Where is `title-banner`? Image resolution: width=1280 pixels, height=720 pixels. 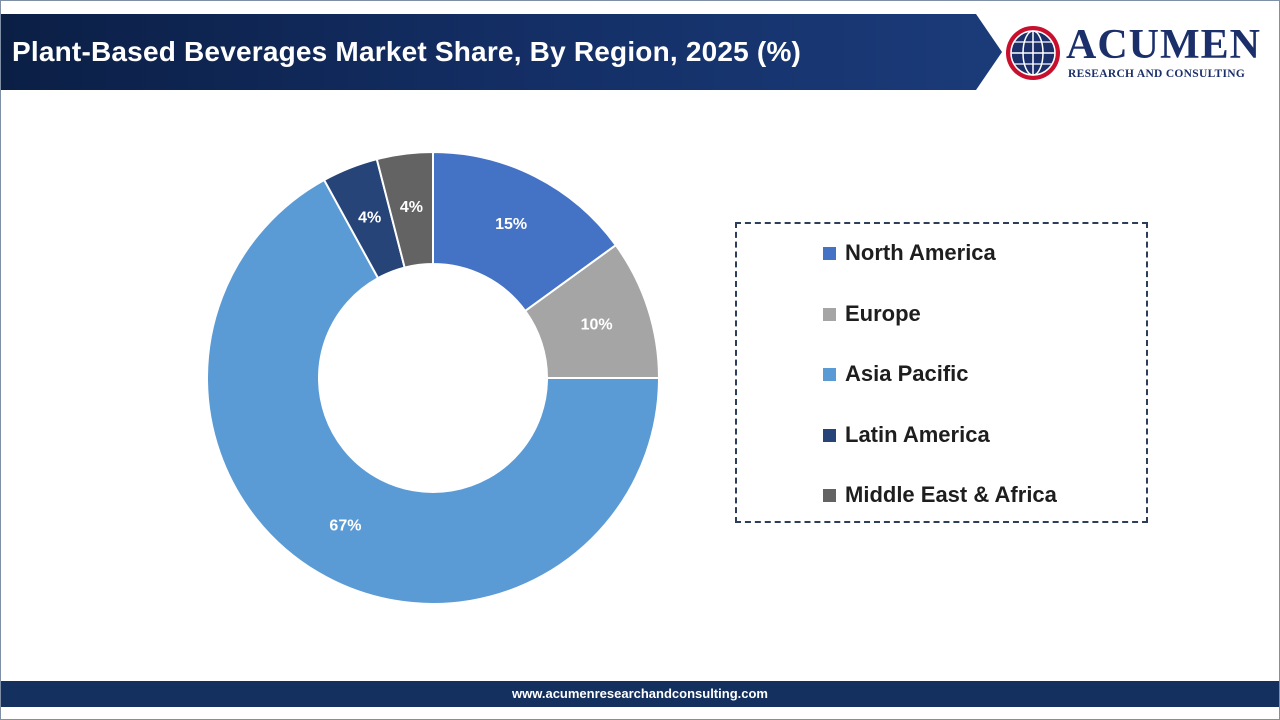 title-banner is located at coordinates (488, 52).